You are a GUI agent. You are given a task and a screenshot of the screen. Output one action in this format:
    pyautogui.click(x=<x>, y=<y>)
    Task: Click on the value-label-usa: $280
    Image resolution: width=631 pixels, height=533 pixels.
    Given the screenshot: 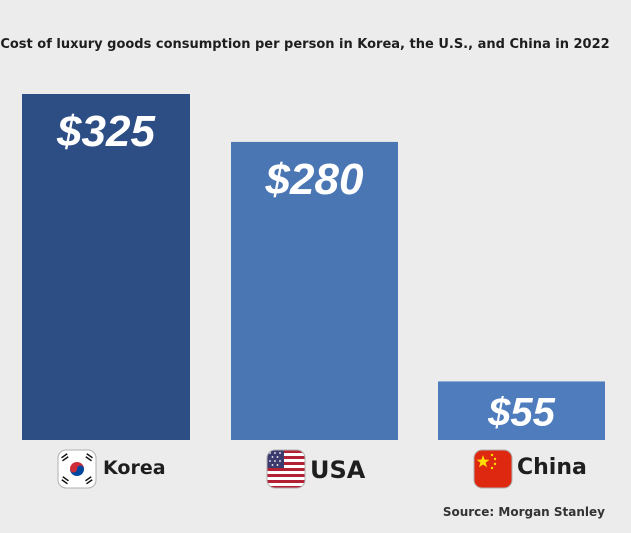 What is the action you would take?
    pyautogui.click(x=314, y=179)
    